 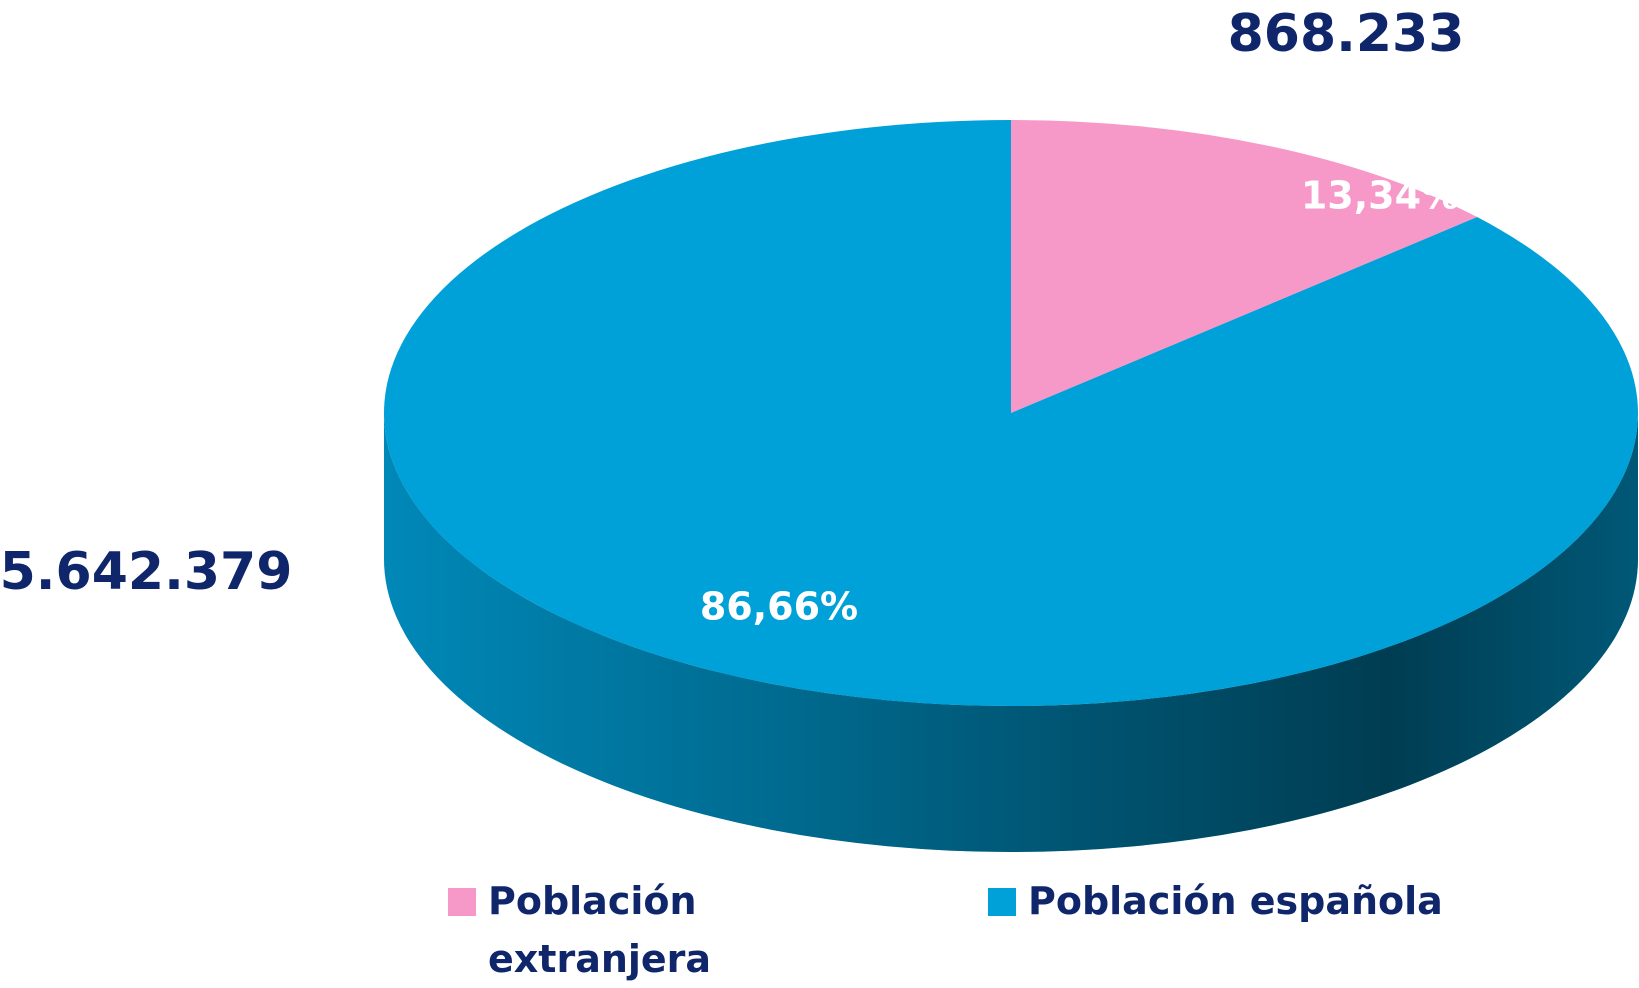 I want to click on legend-label: Población extranjera, so click(x=600, y=930).